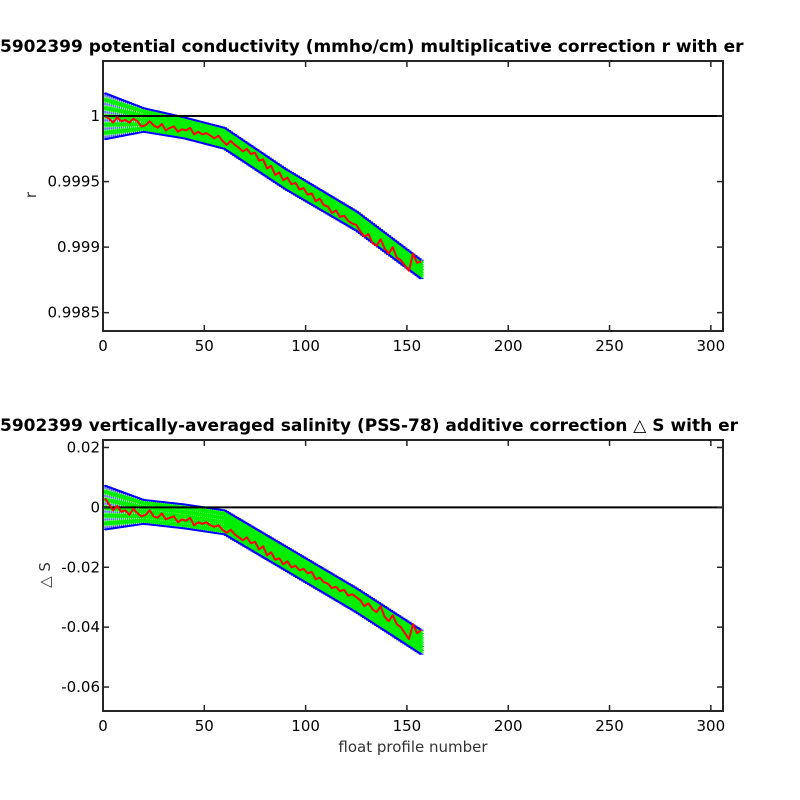  Describe the element at coordinates (305, 726) in the screenshot. I see `x-tick-label: 100` at that location.